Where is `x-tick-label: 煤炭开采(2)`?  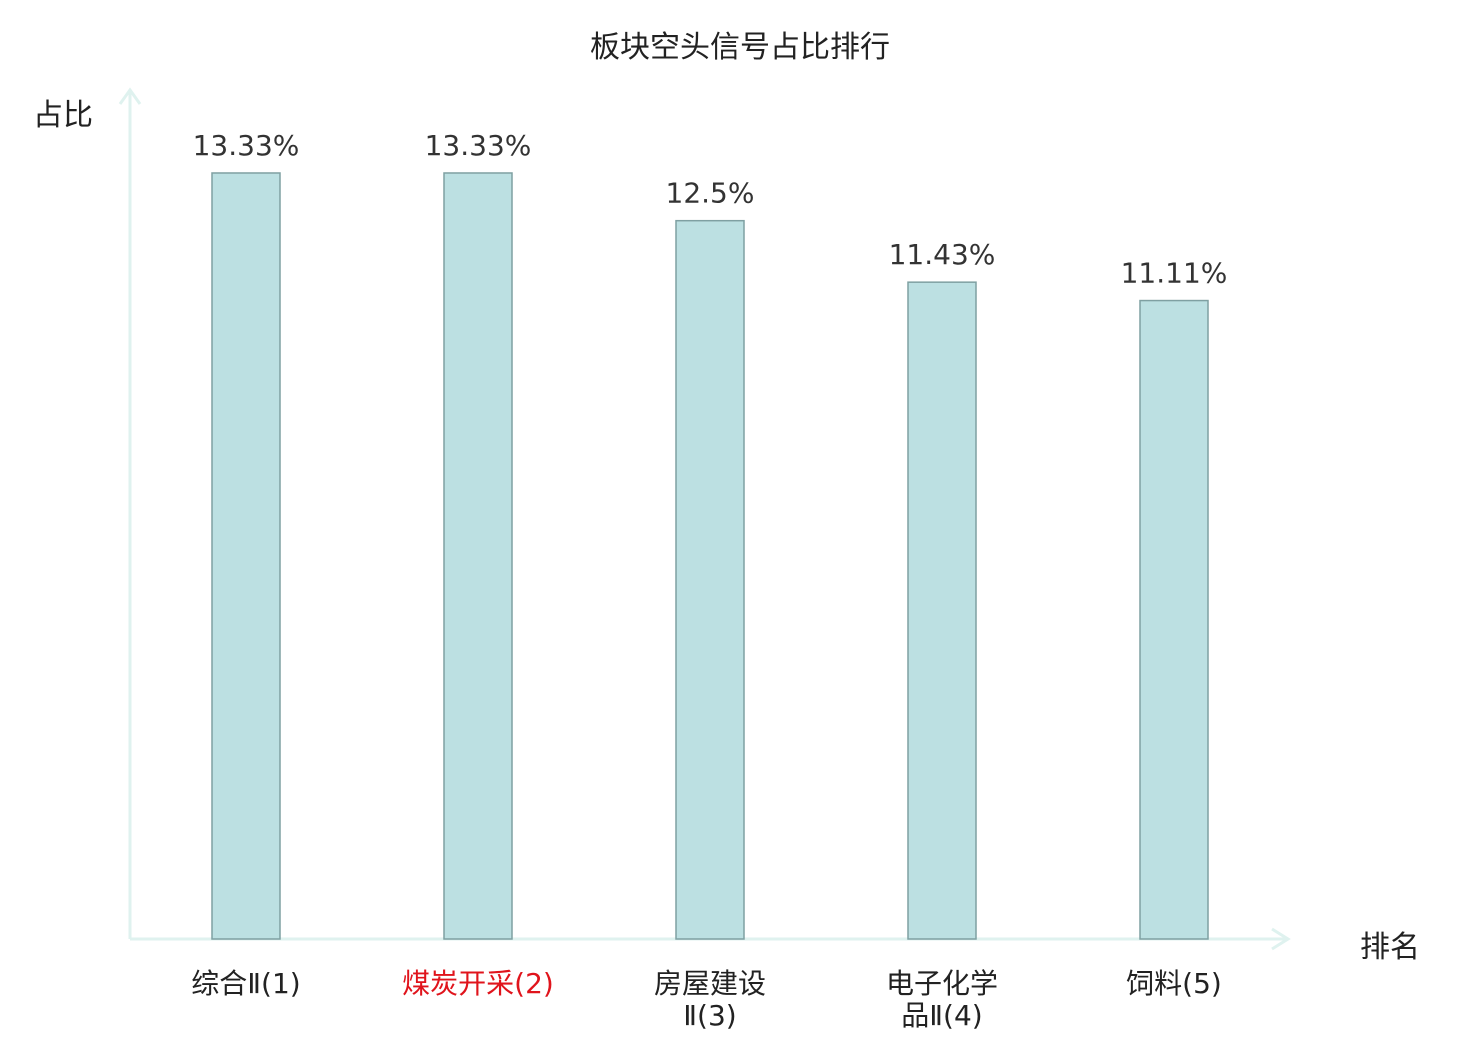
x-tick-label: 煤炭开采(2) is located at coordinates (478, 983).